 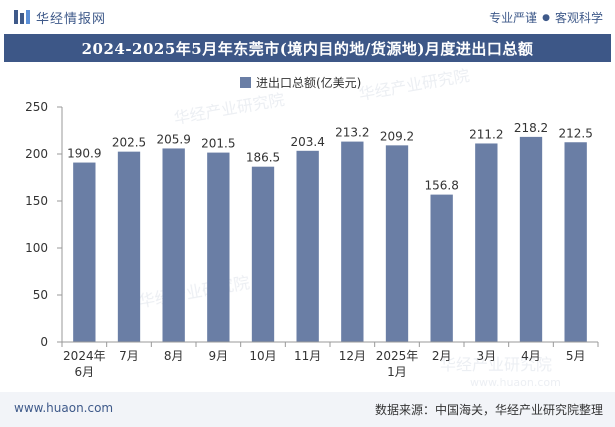 What do you see at coordinates (531, 356) in the screenshot?
I see `x-tick-label: 4月` at bounding box center [531, 356].